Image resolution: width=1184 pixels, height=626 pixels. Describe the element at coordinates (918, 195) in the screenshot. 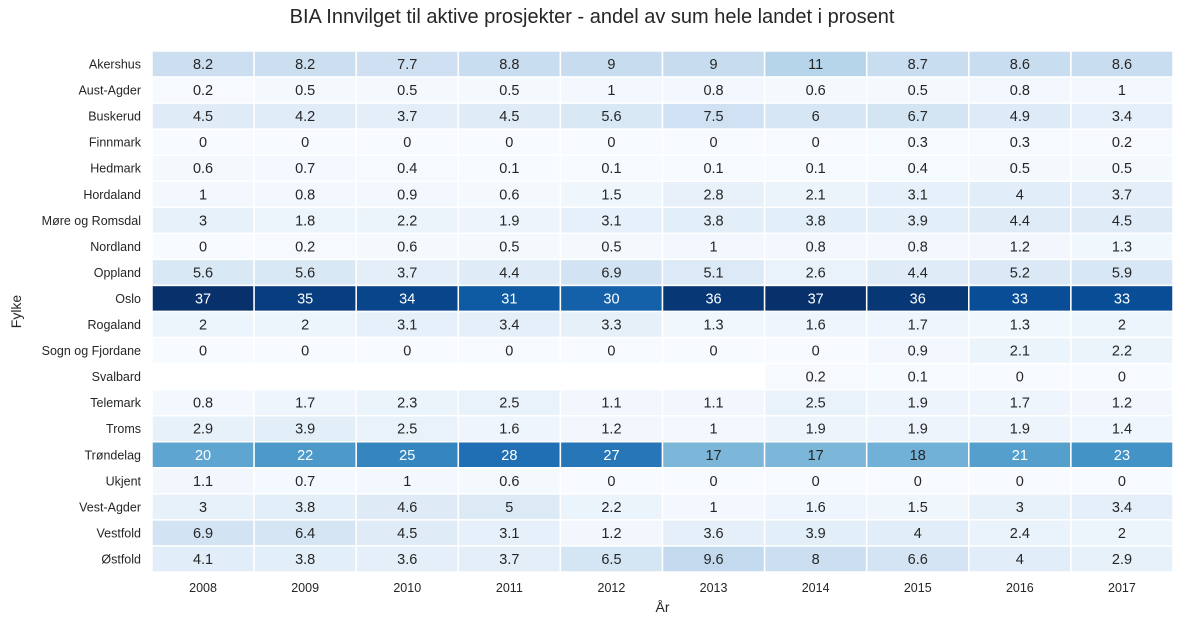

I see `cell-value-label: 3.1` at that location.